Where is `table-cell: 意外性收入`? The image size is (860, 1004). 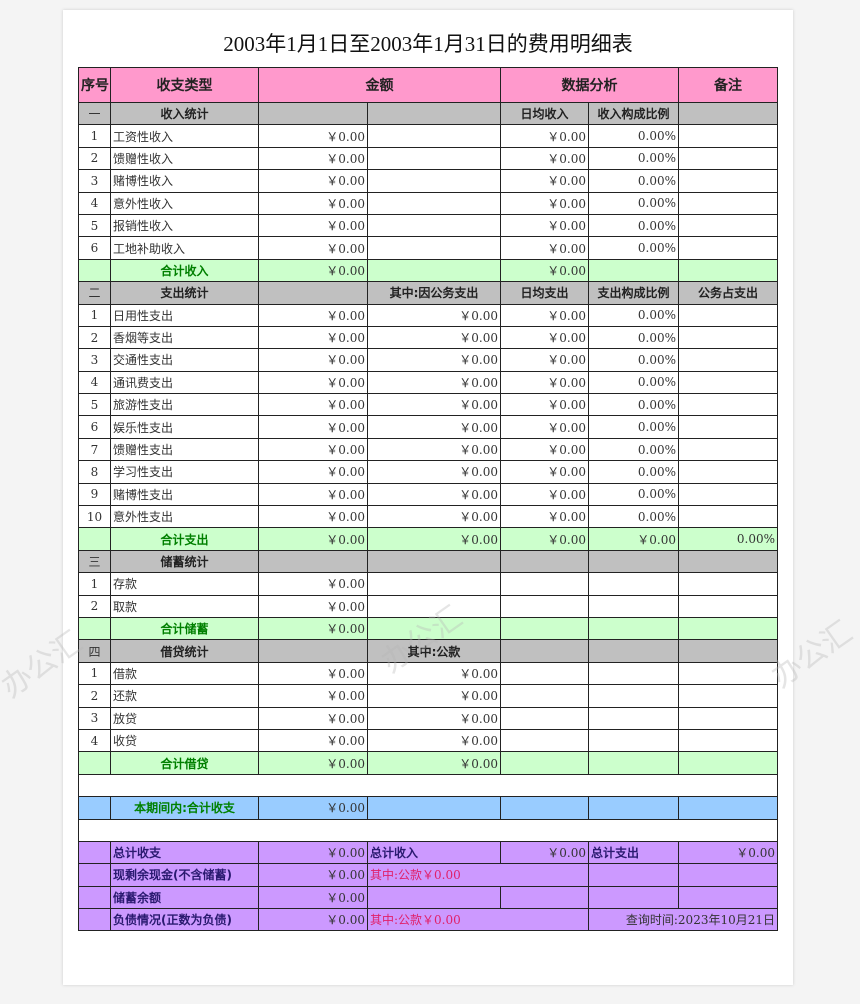 table-cell: 意外性收入 is located at coordinates (184, 203).